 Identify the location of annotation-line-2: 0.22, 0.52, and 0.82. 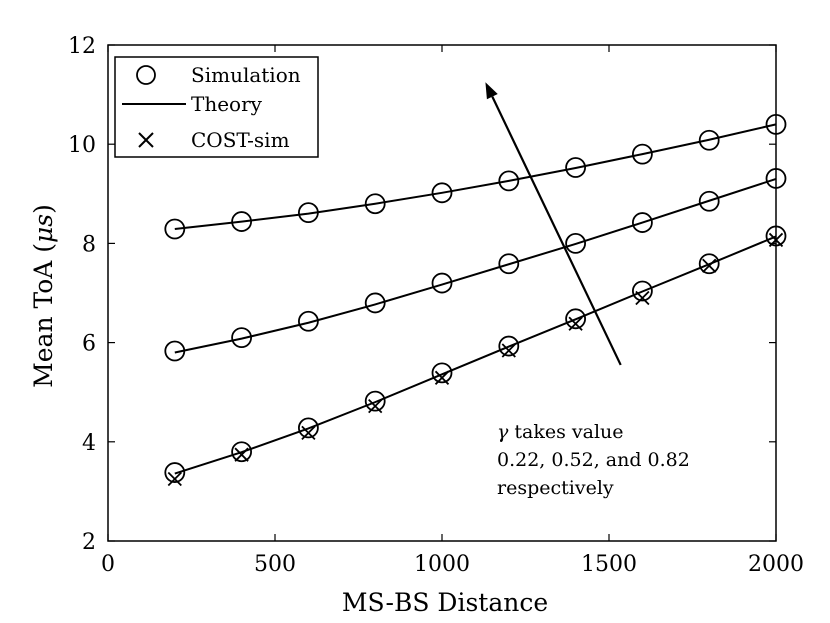
(593, 460).